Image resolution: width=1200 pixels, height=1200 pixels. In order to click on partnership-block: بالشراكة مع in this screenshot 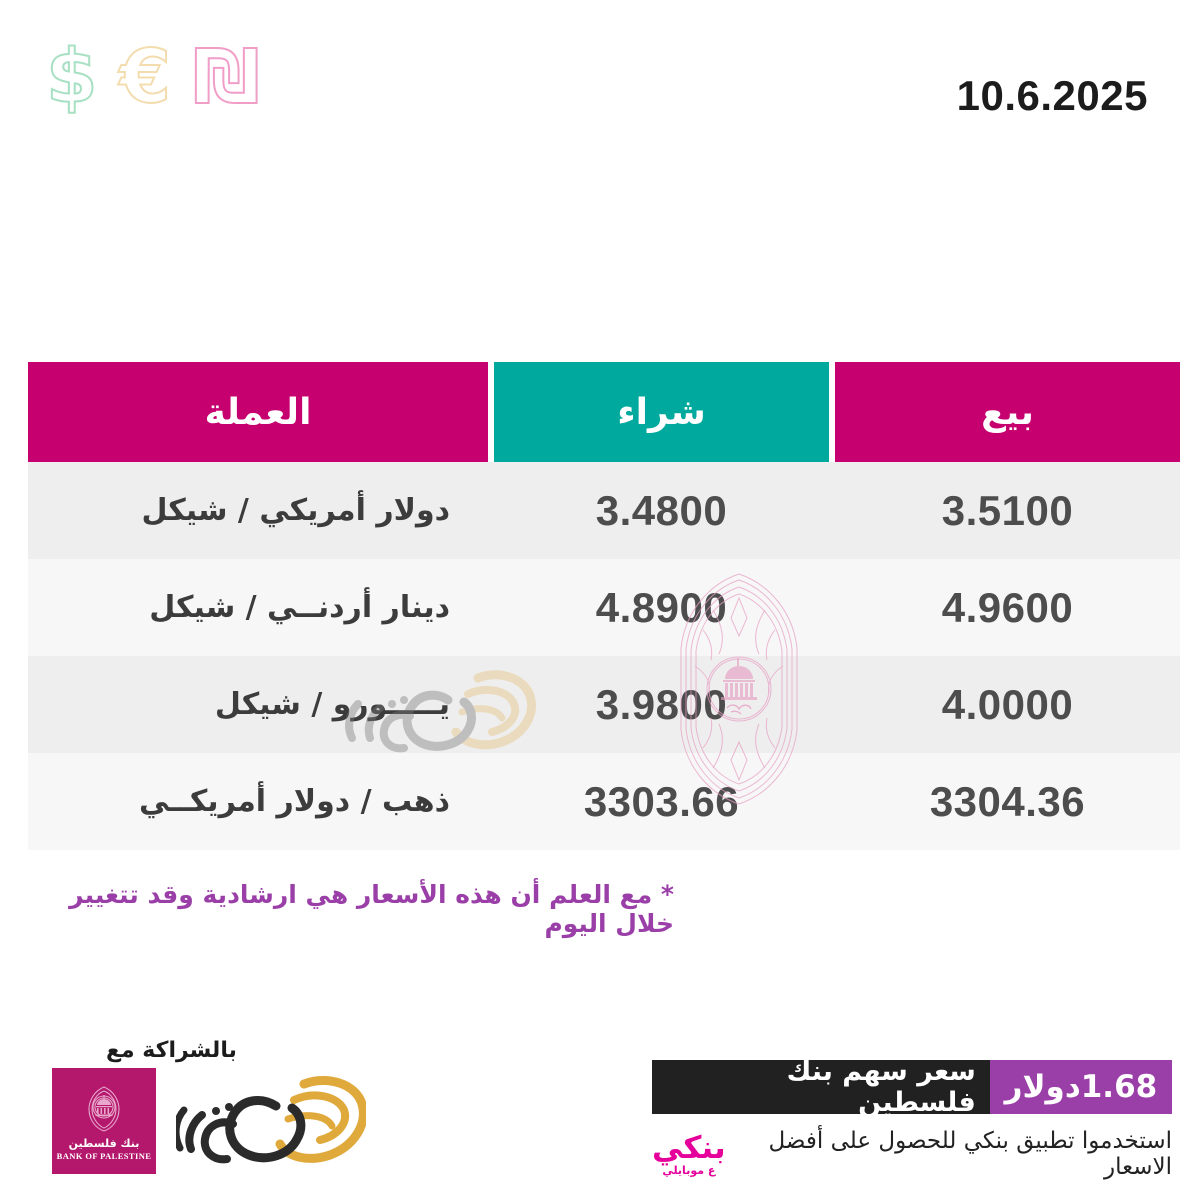, I will do `click(209, 1107)`.